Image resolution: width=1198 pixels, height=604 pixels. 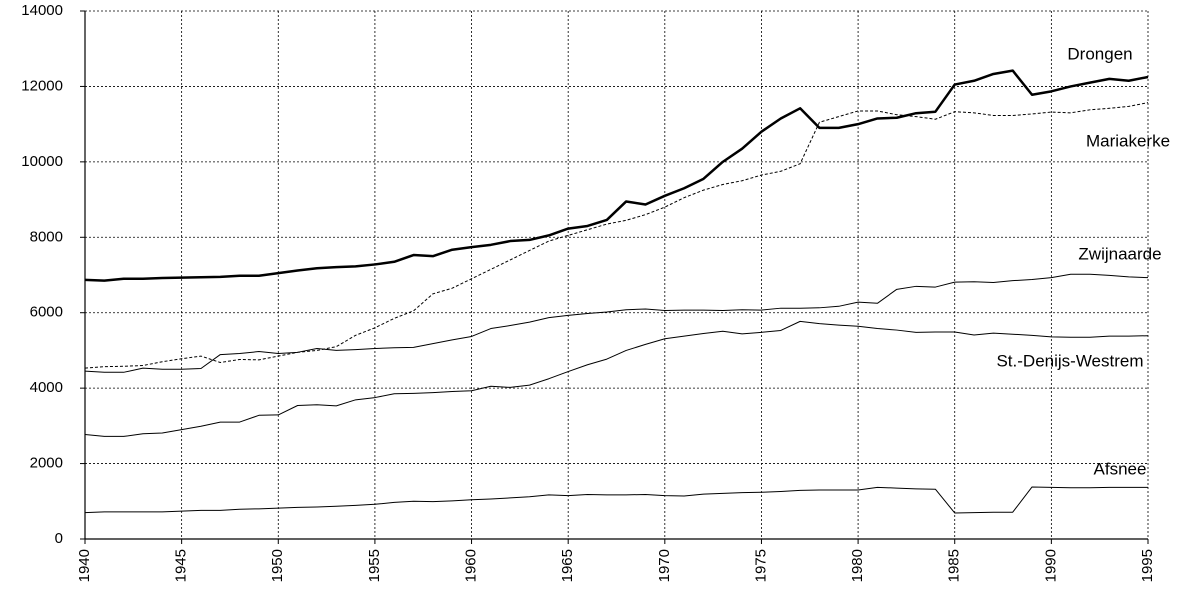 What do you see at coordinates (84, 565) in the screenshot?
I see `x-tick-label: 1940` at bounding box center [84, 565].